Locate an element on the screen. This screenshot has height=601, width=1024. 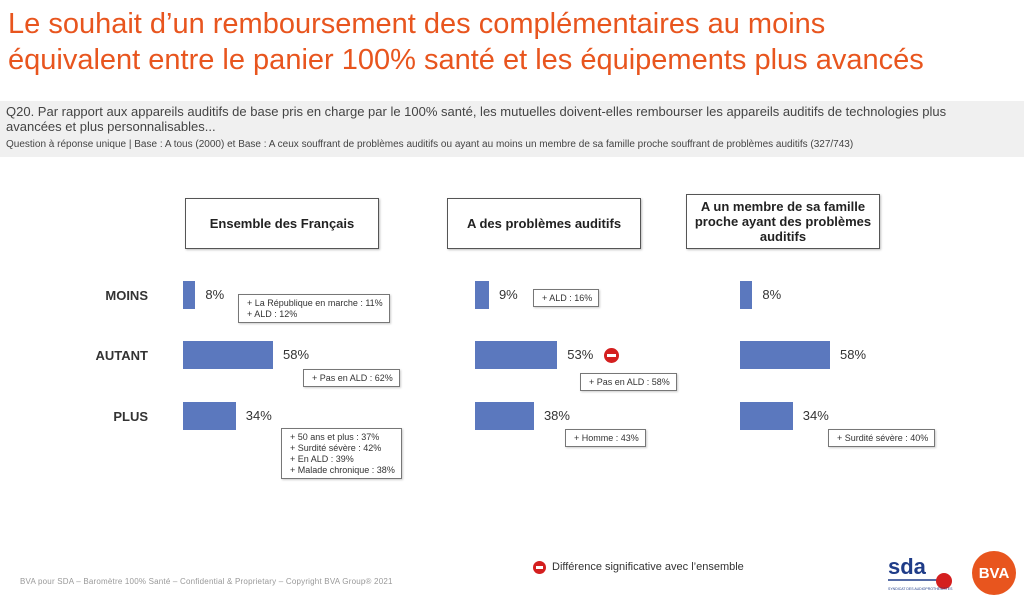
bar-2-moins is located at coordinates (482, 295).